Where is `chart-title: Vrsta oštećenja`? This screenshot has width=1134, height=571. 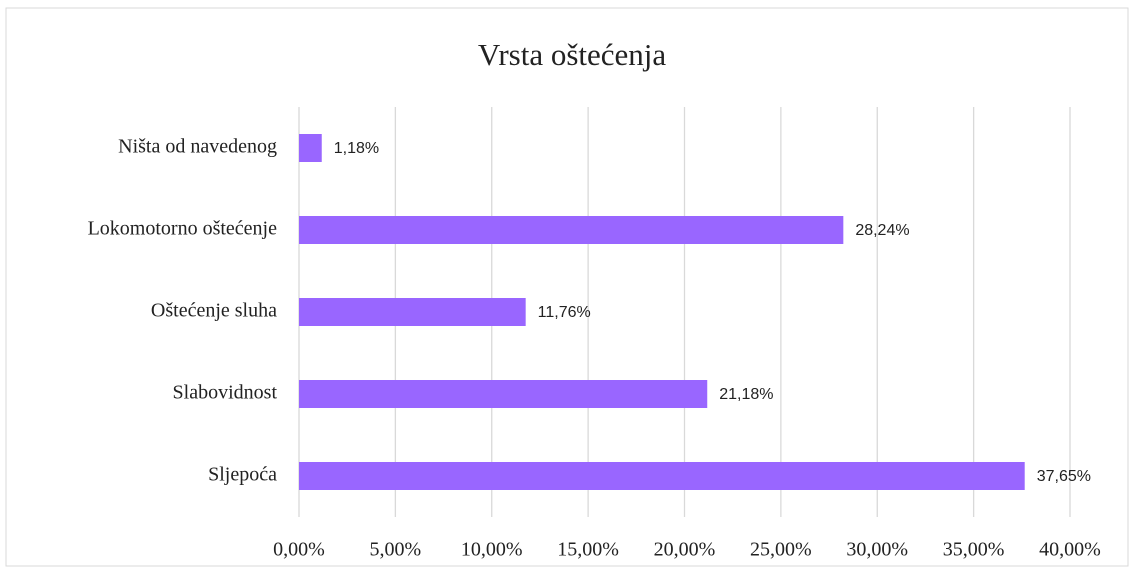
chart-title: Vrsta oštećenja is located at coordinates (572, 54).